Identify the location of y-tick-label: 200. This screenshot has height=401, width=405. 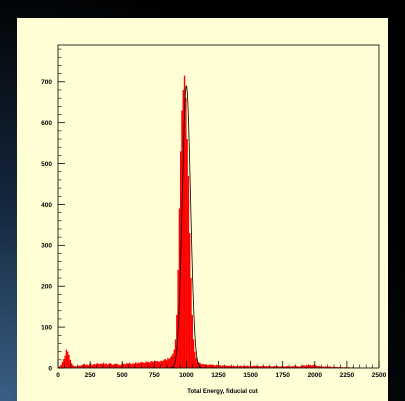
(46, 287).